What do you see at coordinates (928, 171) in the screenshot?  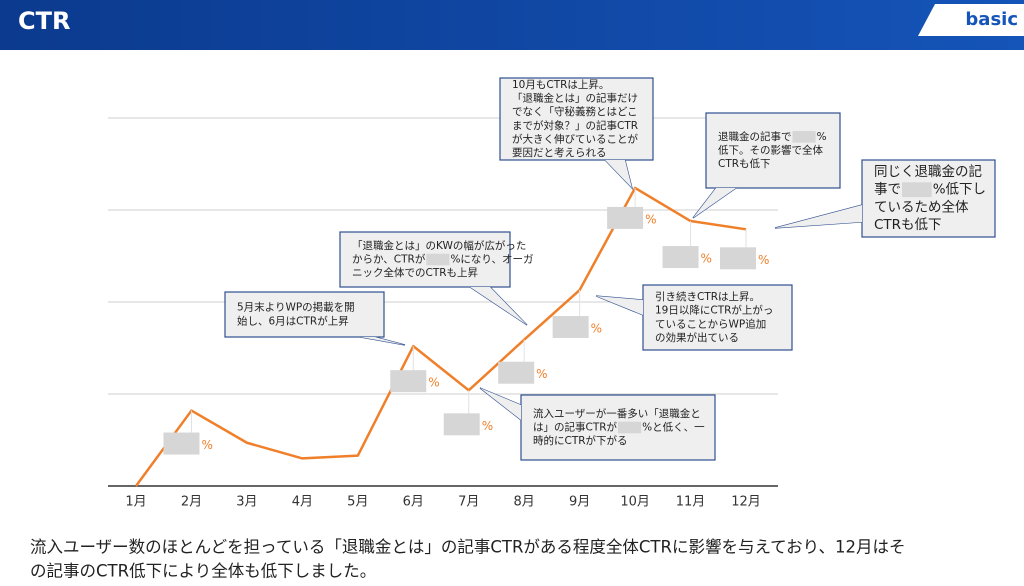 I see `callout-text: 同じく退職金の記` at bounding box center [928, 171].